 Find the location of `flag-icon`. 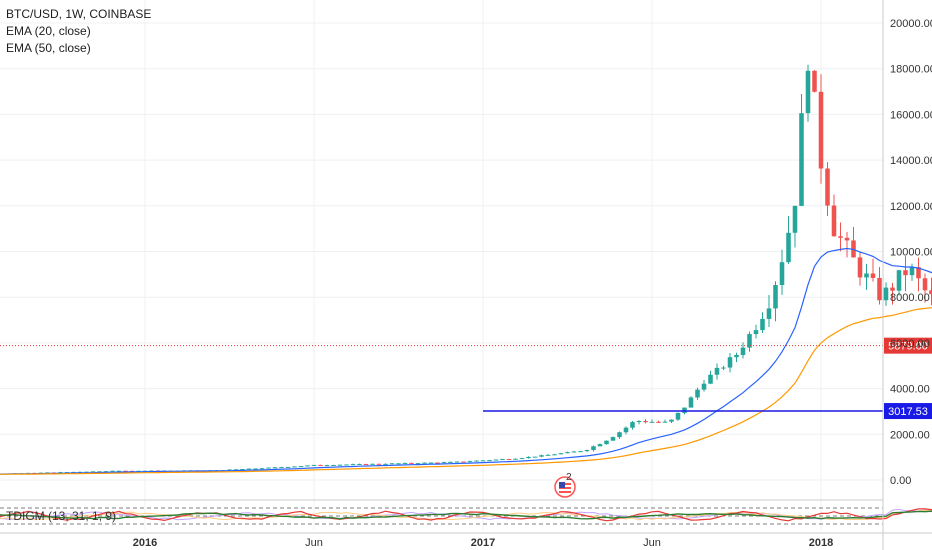

flag-icon is located at coordinates (565, 487).